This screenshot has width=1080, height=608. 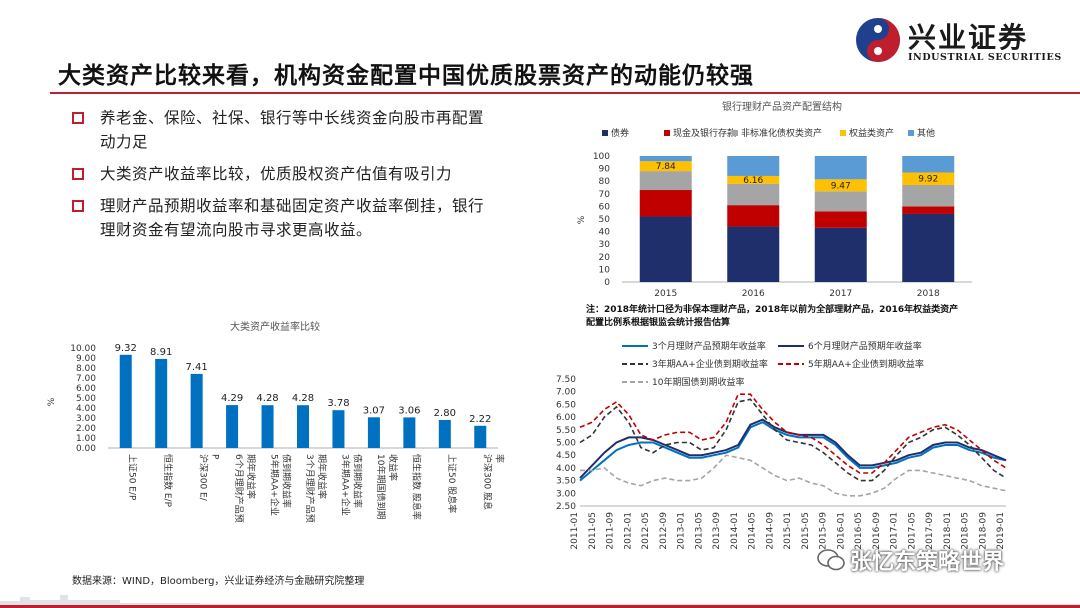 What do you see at coordinates (406, 75) in the screenshot?
I see `page-title: 大类资产比较来看，机构资金配置中国优质股票资产的动能仍较强` at bounding box center [406, 75].